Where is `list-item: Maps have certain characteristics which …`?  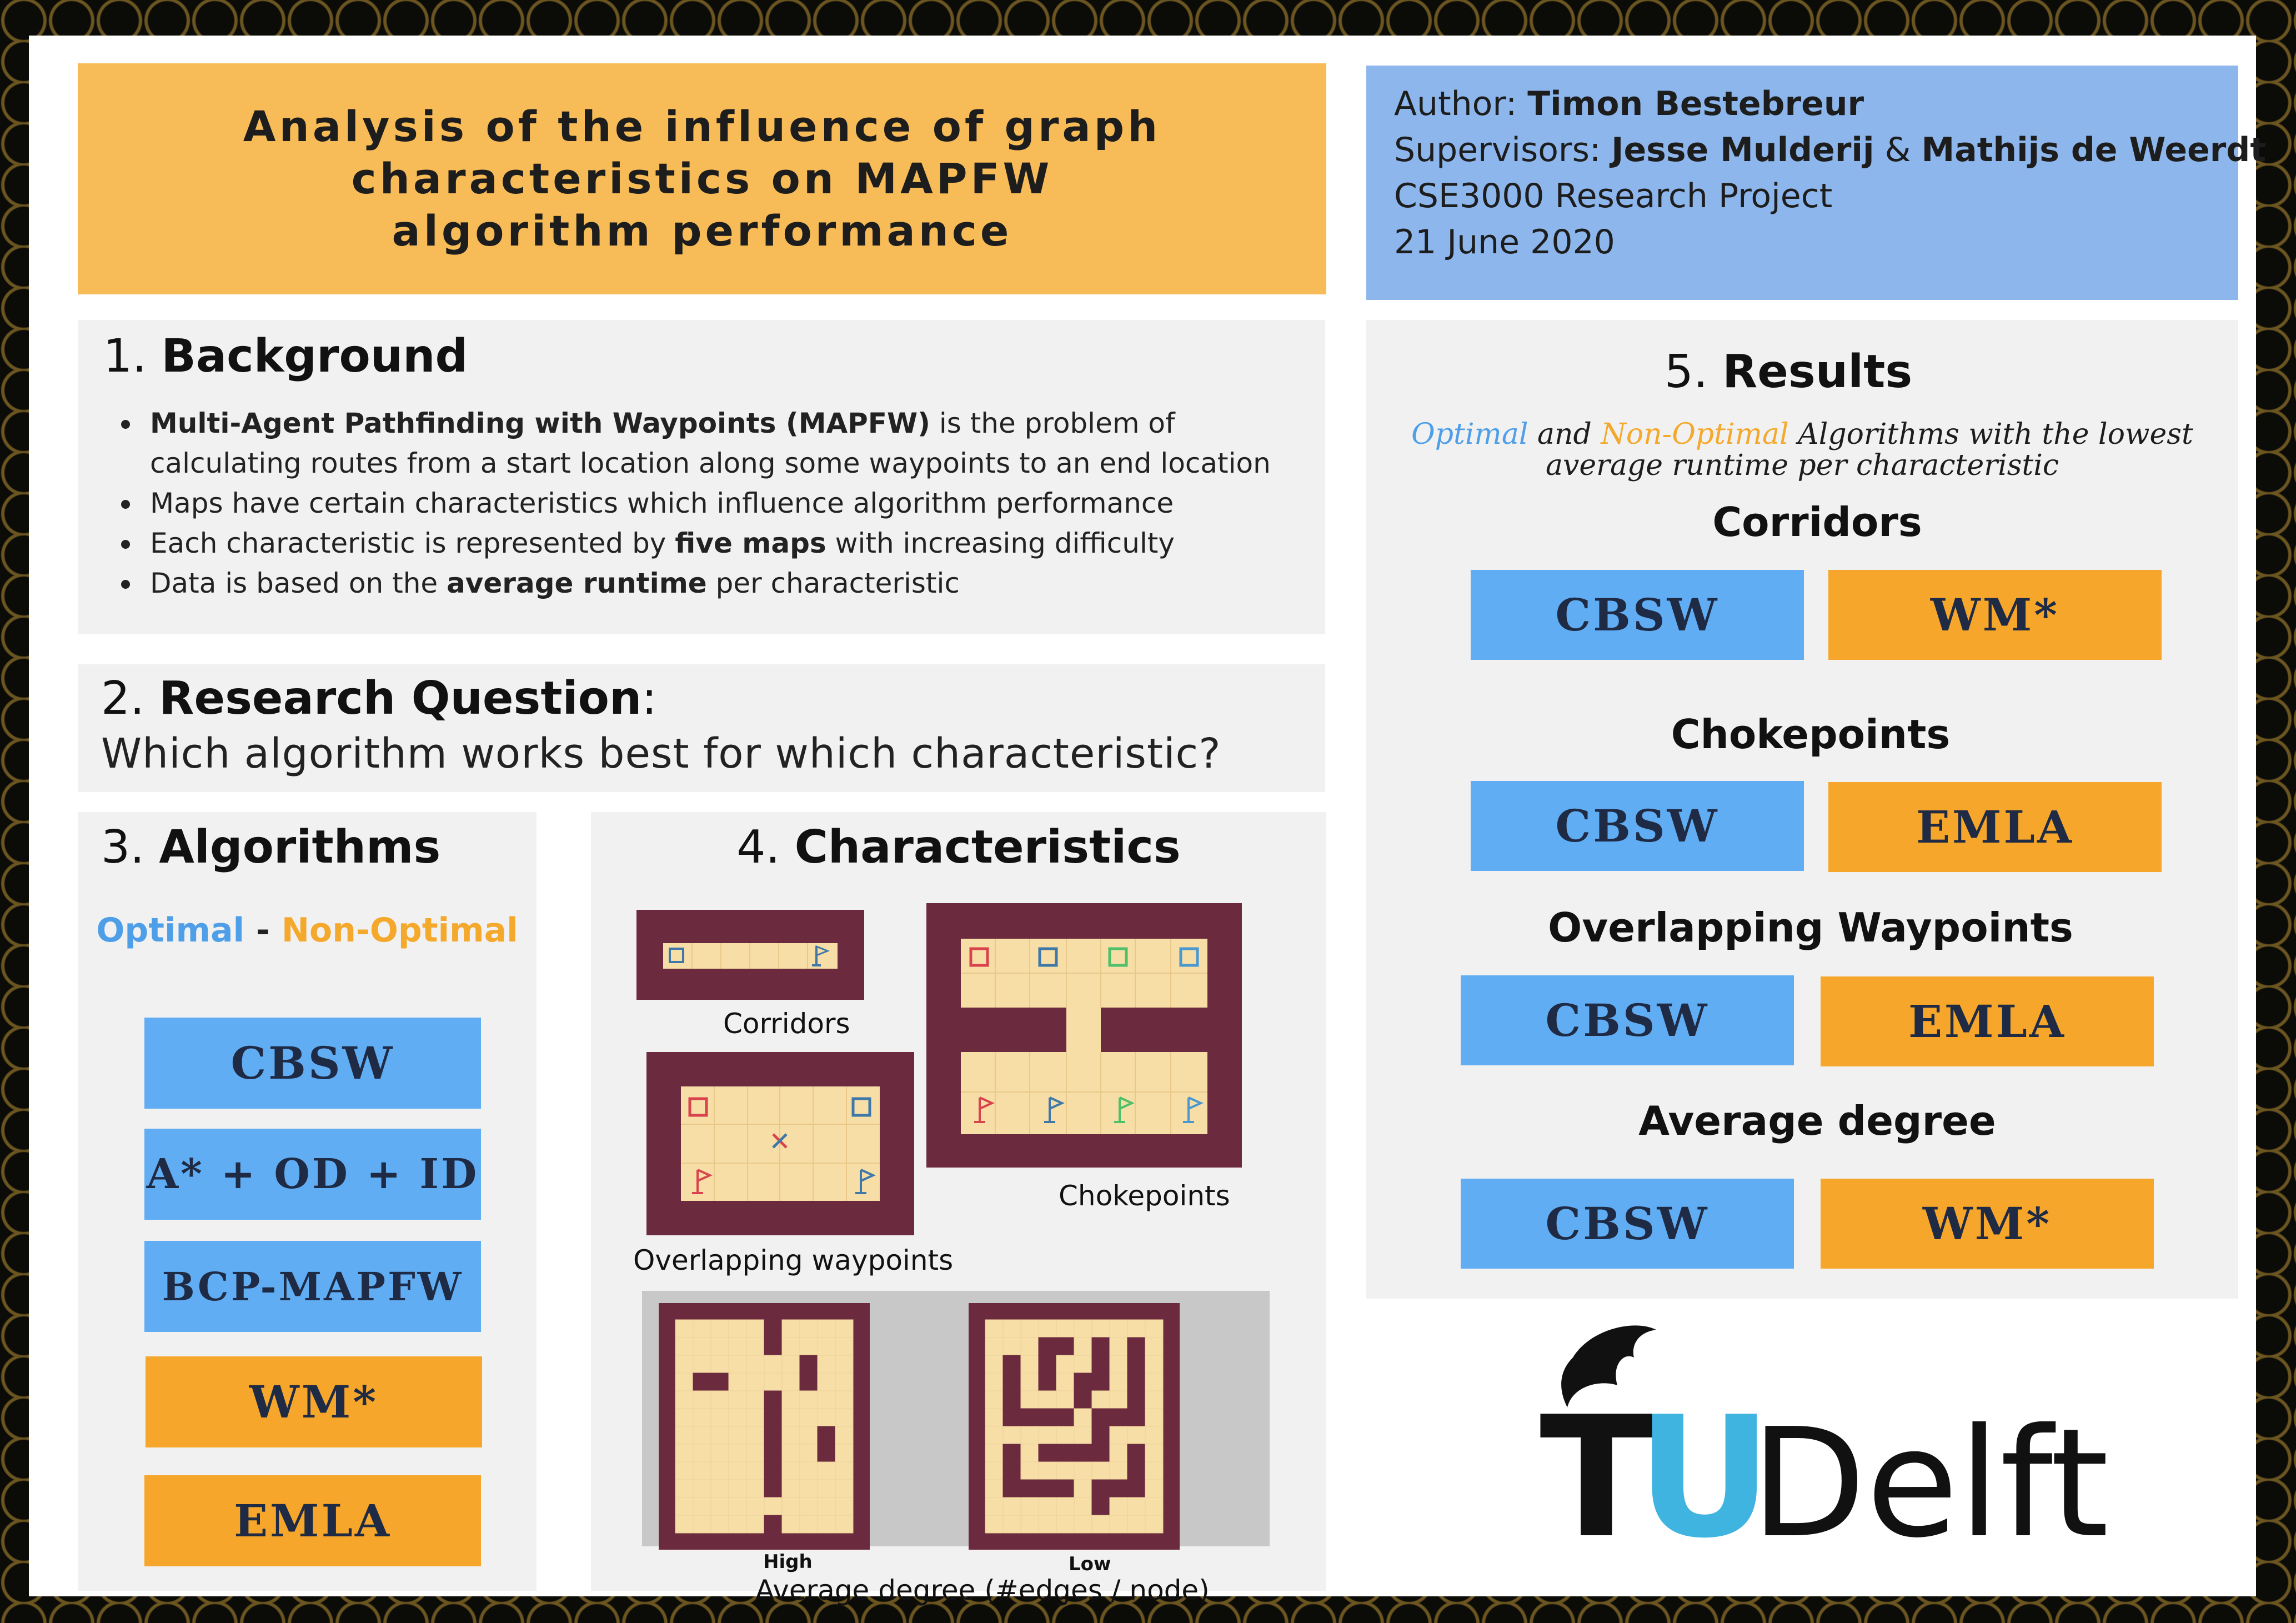 list-item: Maps have certain characteristics which … is located at coordinates (702, 503).